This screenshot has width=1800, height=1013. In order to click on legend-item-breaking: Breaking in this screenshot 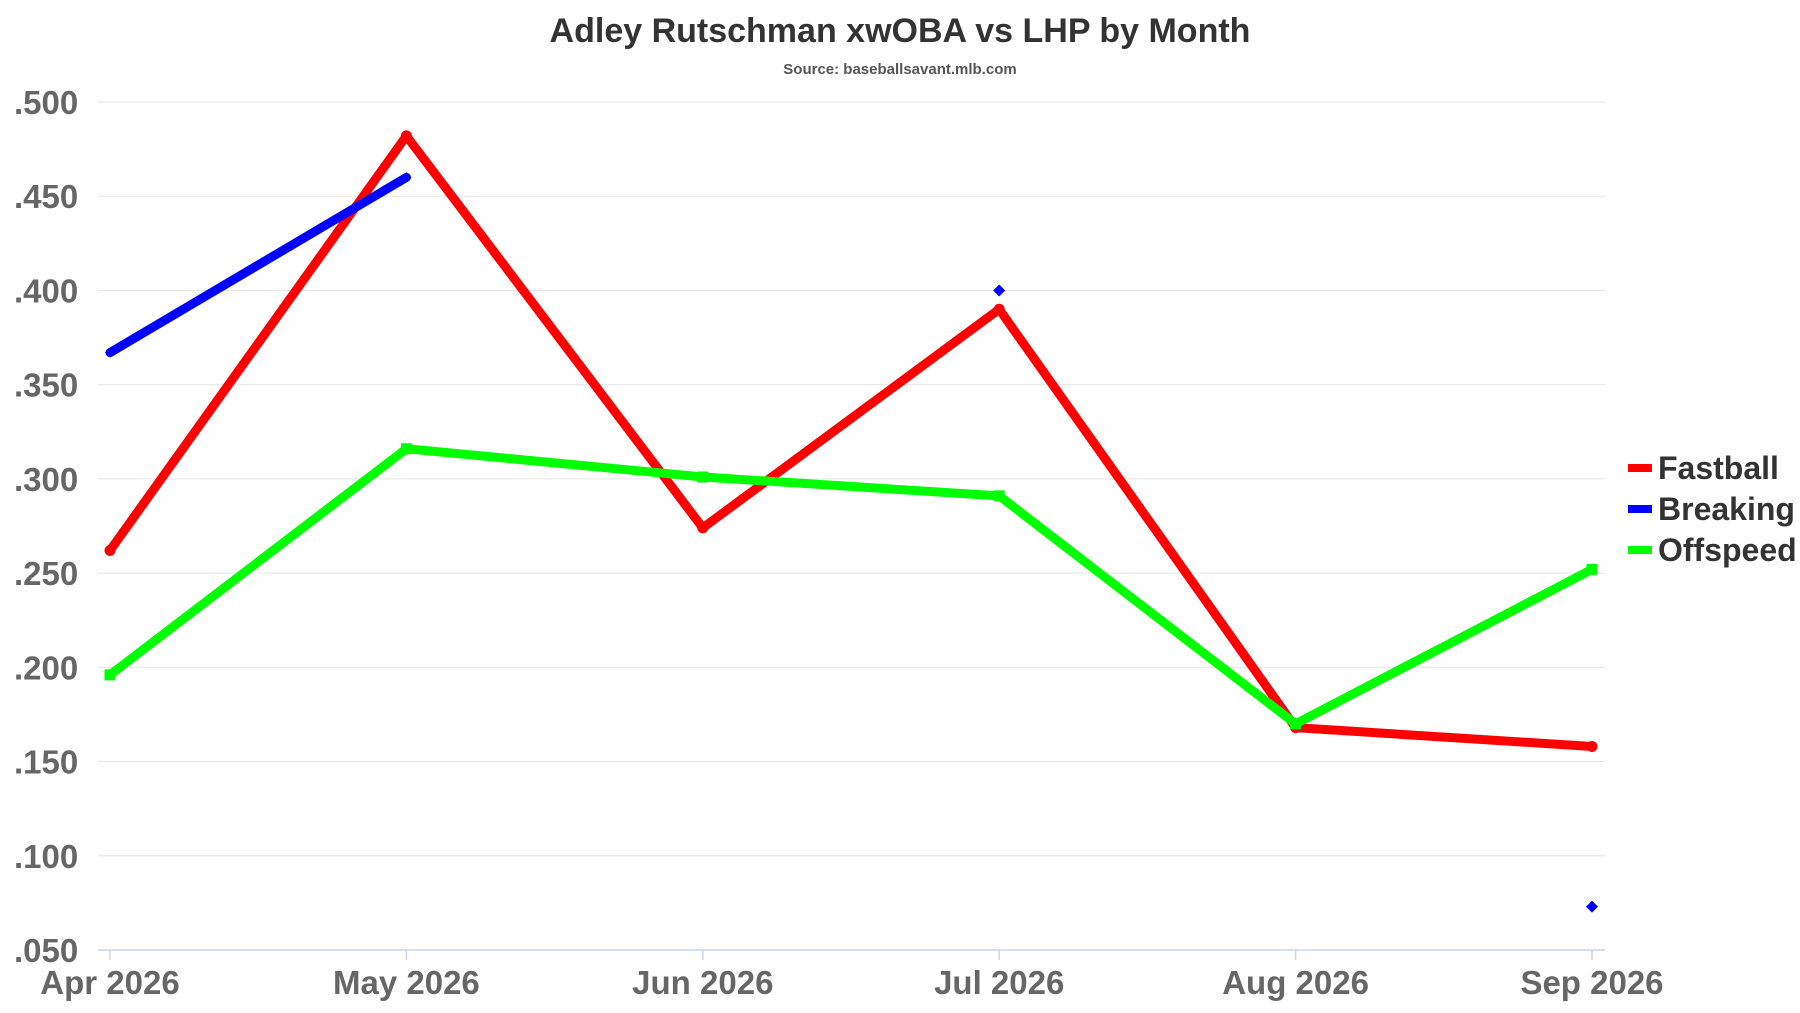, I will do `click(1711, 509)`.